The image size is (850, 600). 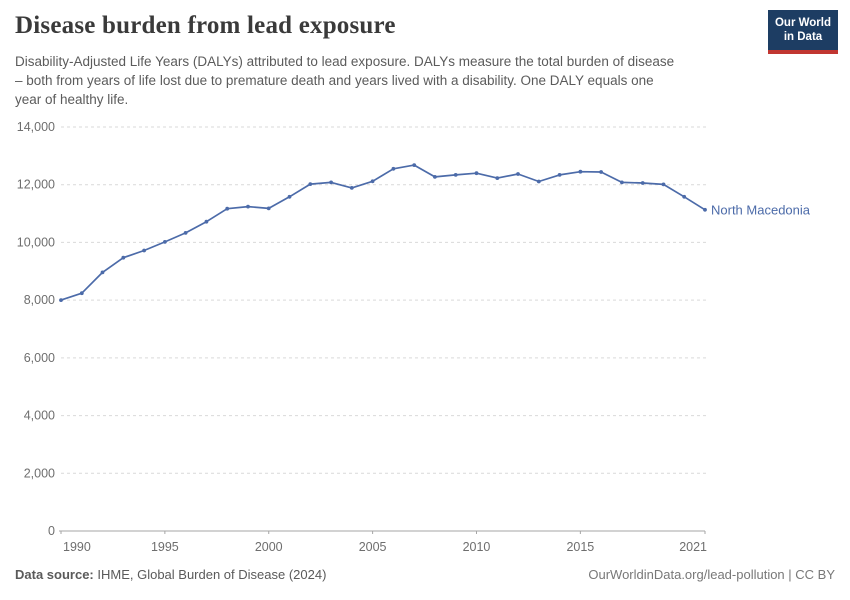 I want to click on y-tick-label: 10,000, so click(x=36, y=242).